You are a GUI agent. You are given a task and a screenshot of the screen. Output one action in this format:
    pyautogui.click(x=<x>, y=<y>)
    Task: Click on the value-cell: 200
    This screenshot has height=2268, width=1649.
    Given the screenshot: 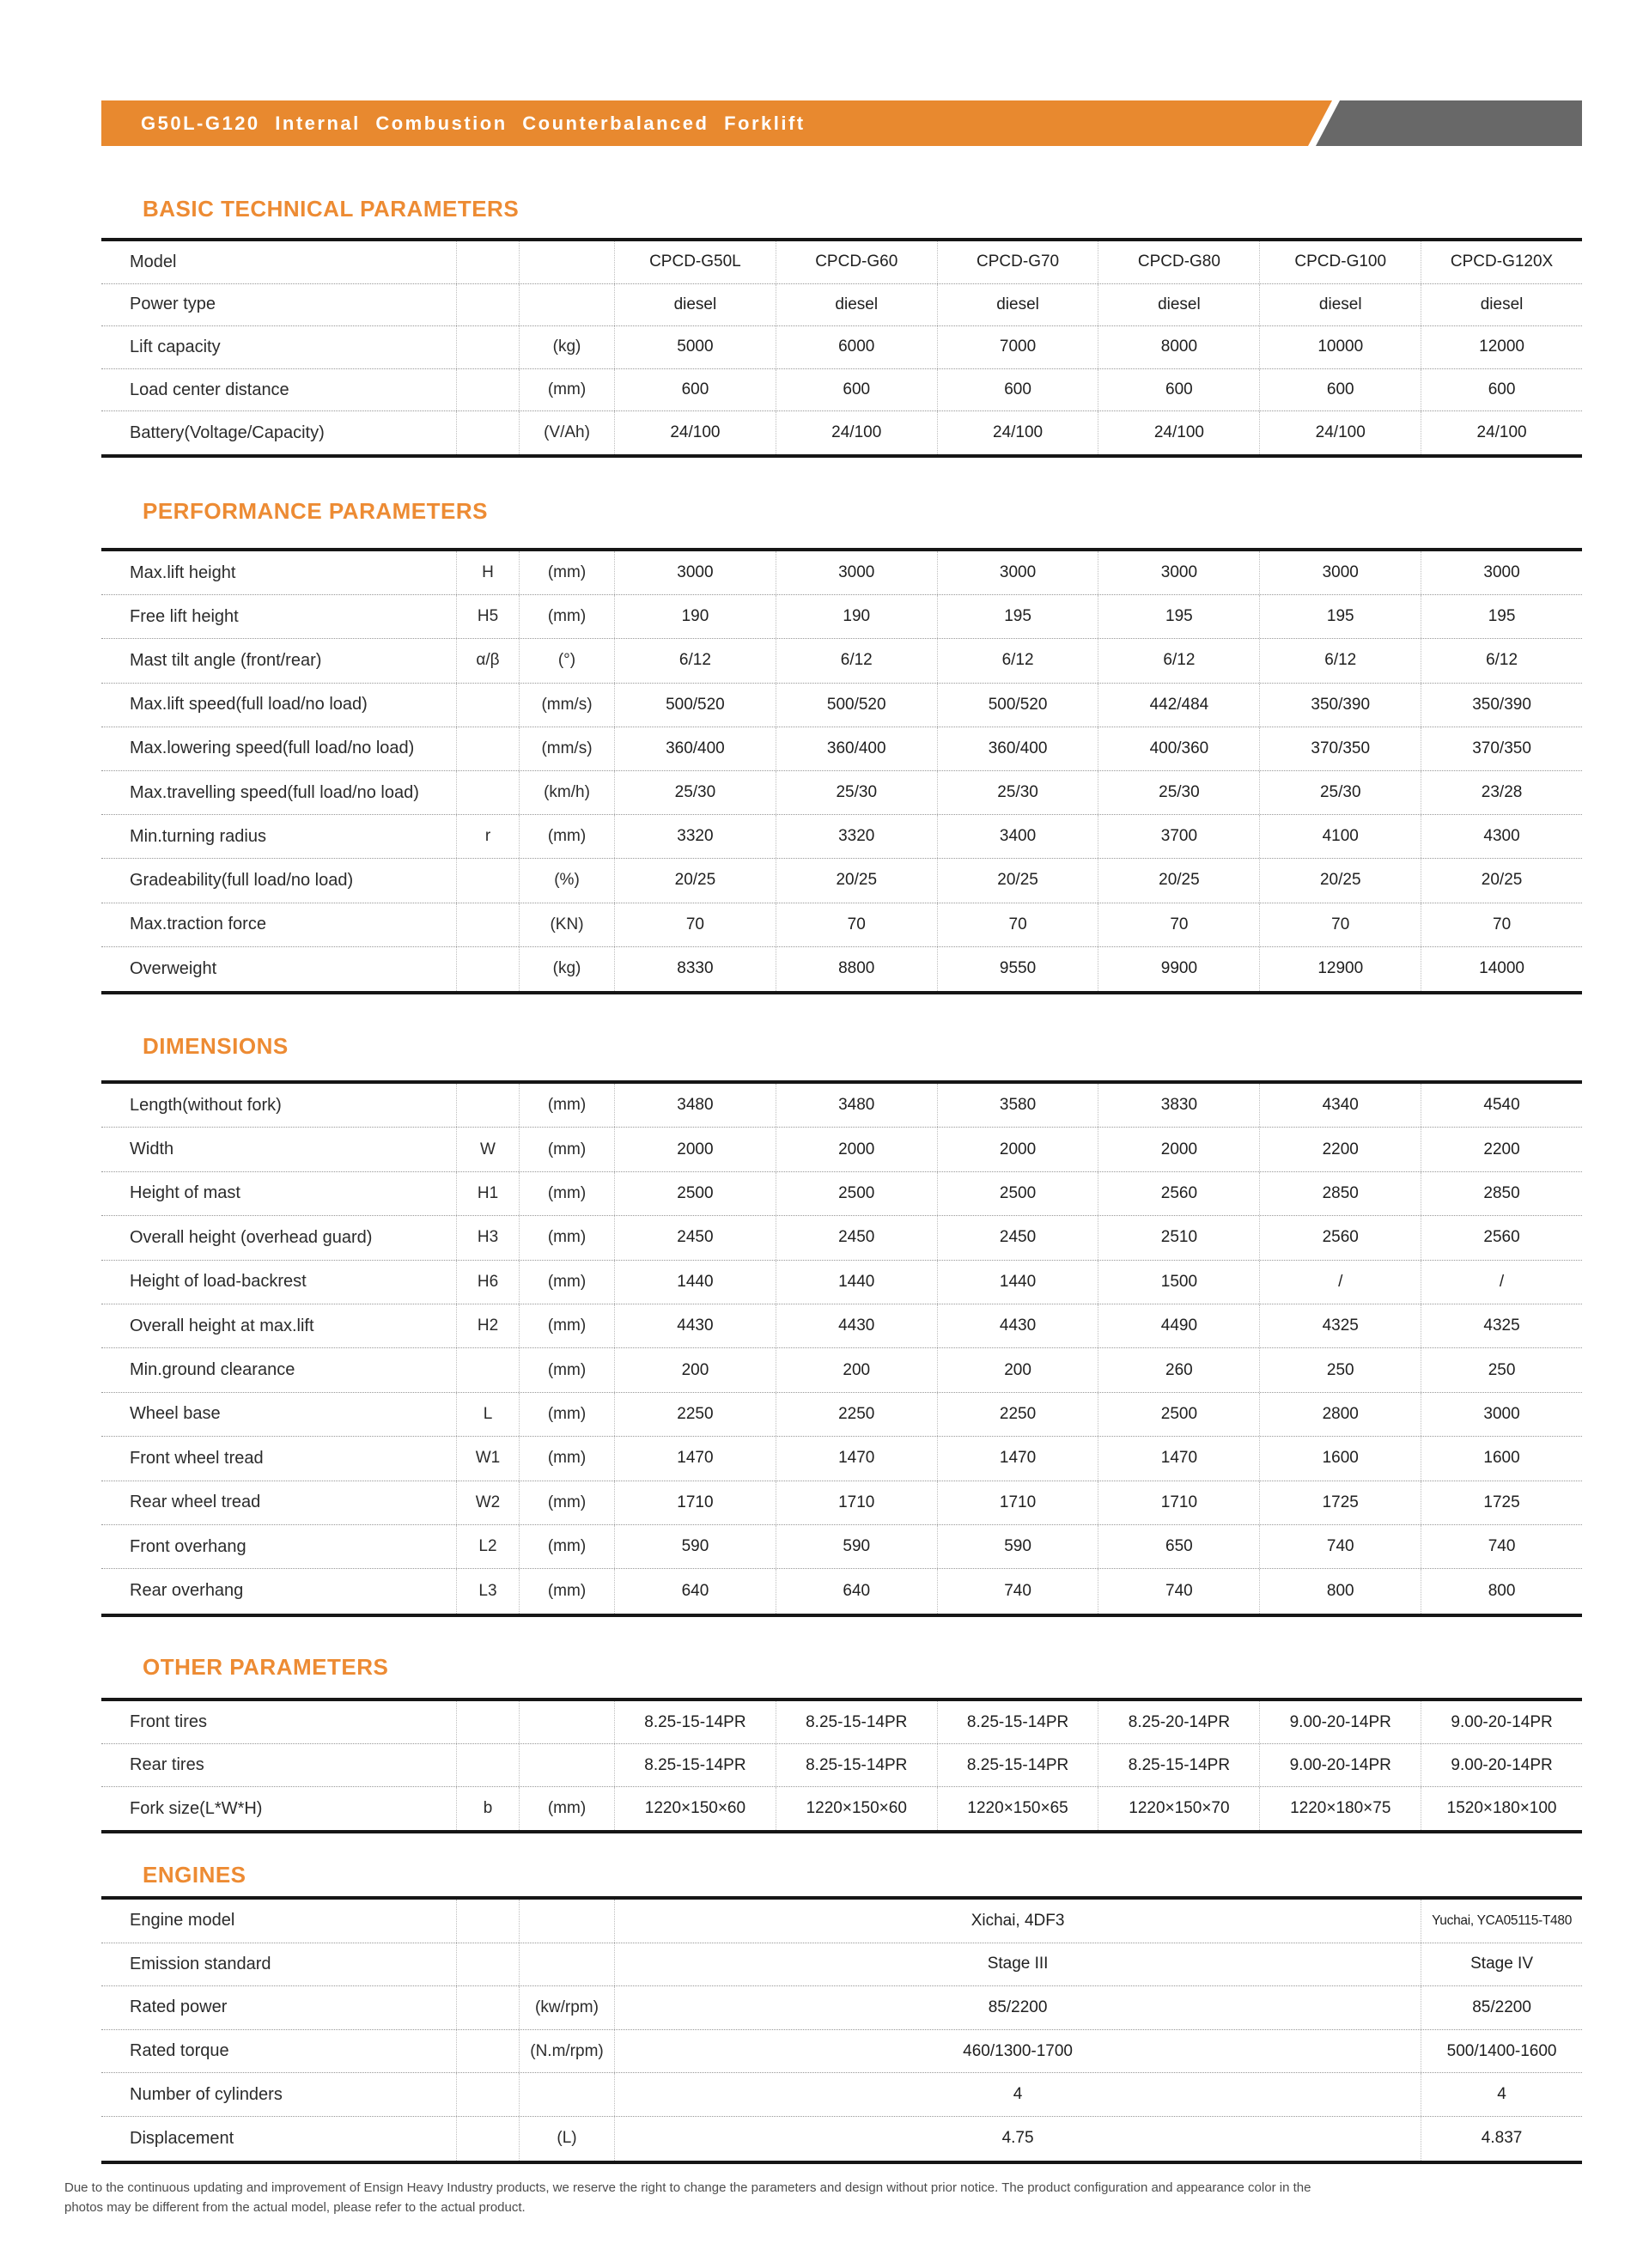 What is the action you would take?
    pyautogui.click(x=856, y=1370)
    